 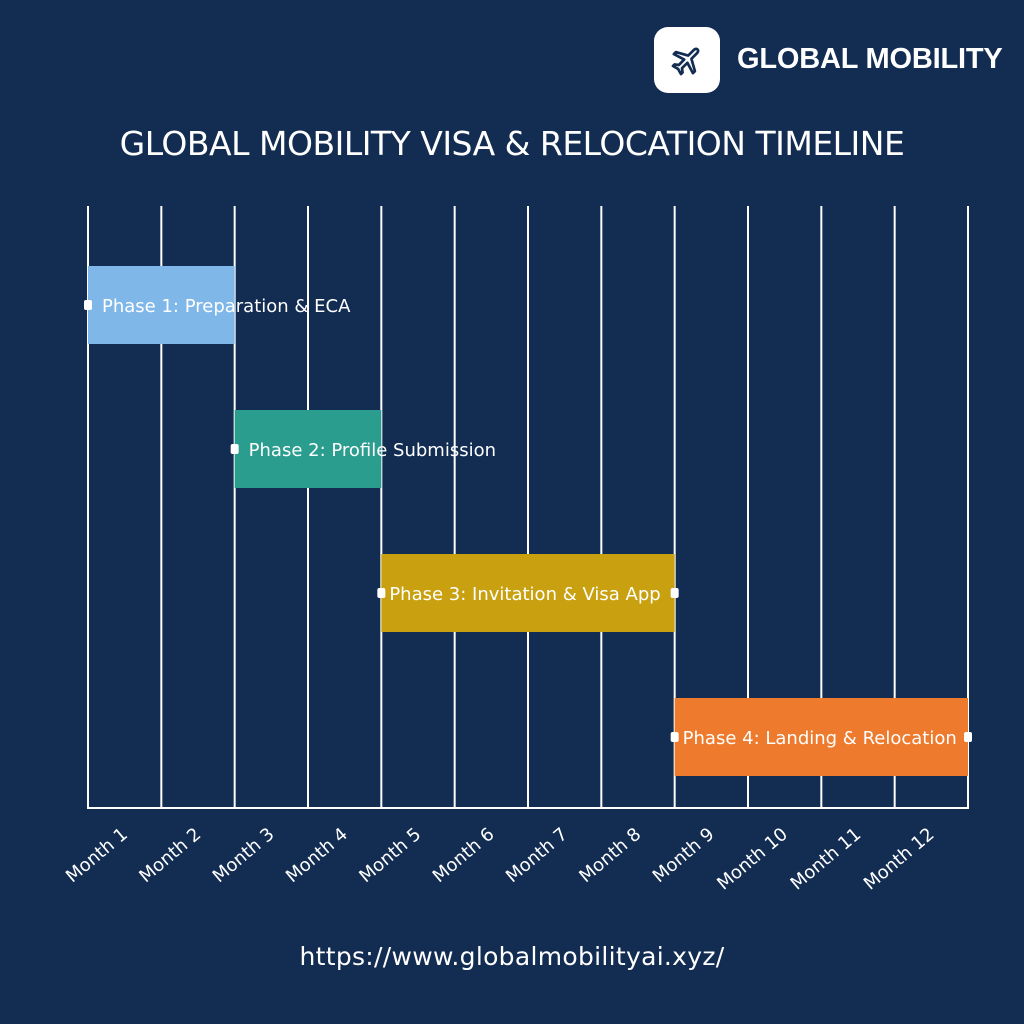 I want to click on x-tick-label: Month 9, so click(x=684, y=855).